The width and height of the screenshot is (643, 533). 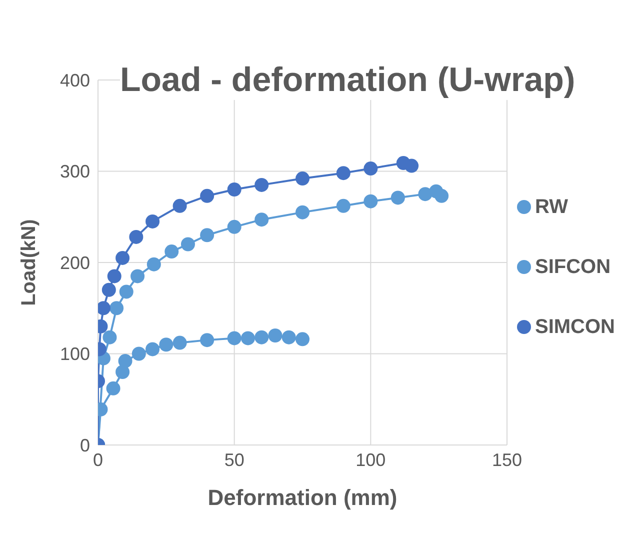 What do you see at coordinates (29, 262) in the screenshot?
I see `y-axis-title: Load(kN)` at bounding box center [29, 262].